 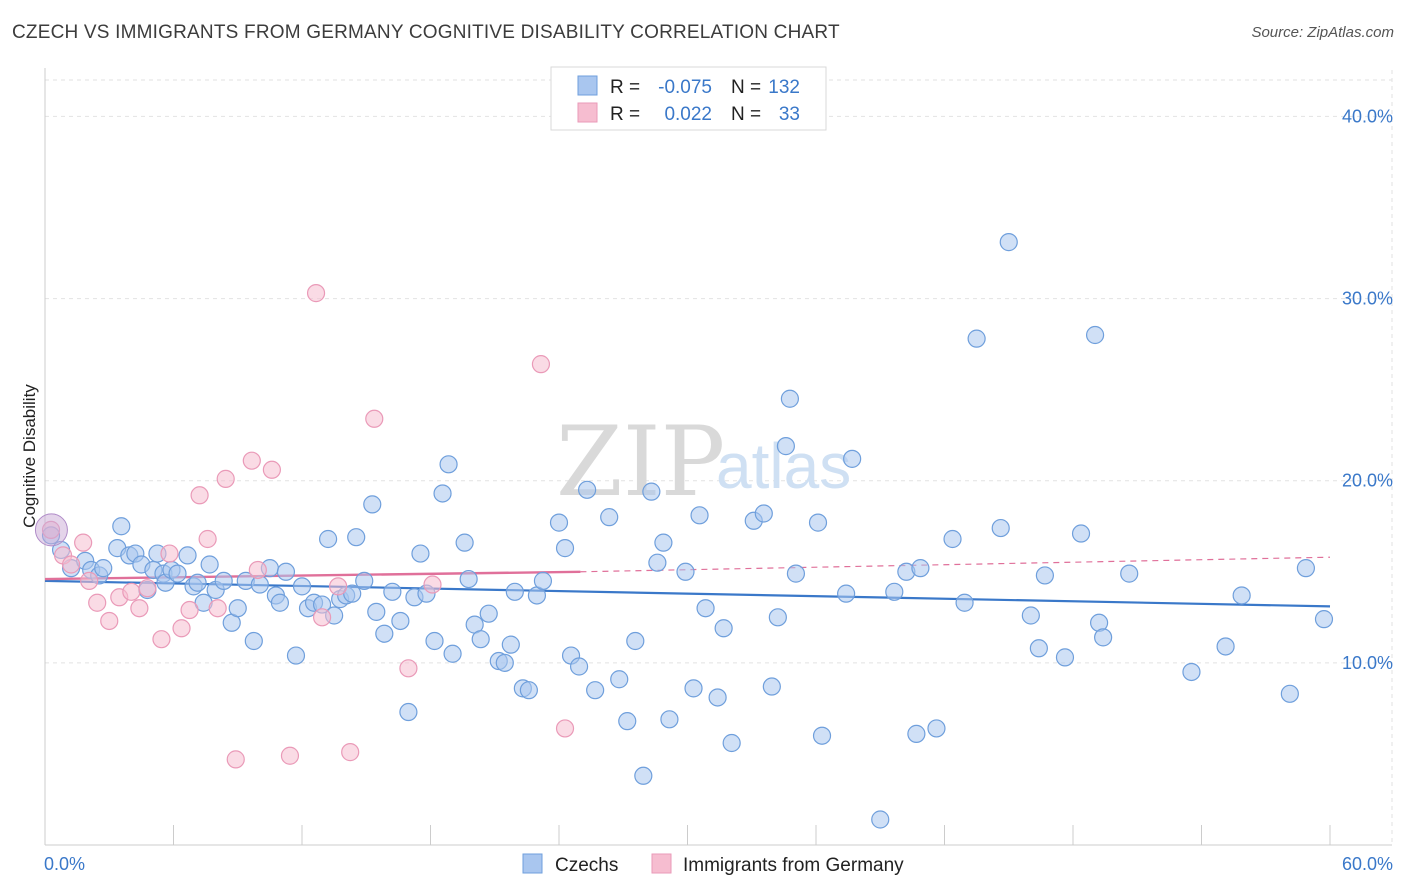 What do you see at coordinates (1367, 864) in the screenshot?
I see `x-tick-max: 60.0%` at bounding box center [1367, 864].